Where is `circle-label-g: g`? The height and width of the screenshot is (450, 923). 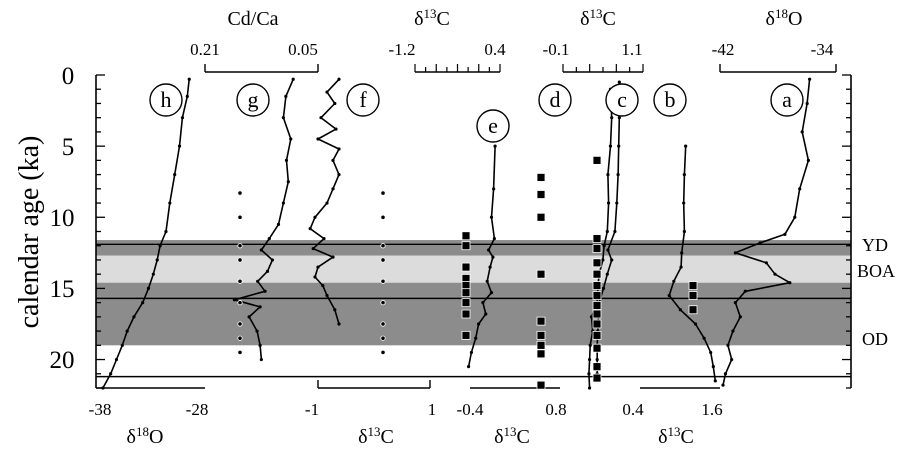
circle-label-g: g is located at coordinates (253, 100).